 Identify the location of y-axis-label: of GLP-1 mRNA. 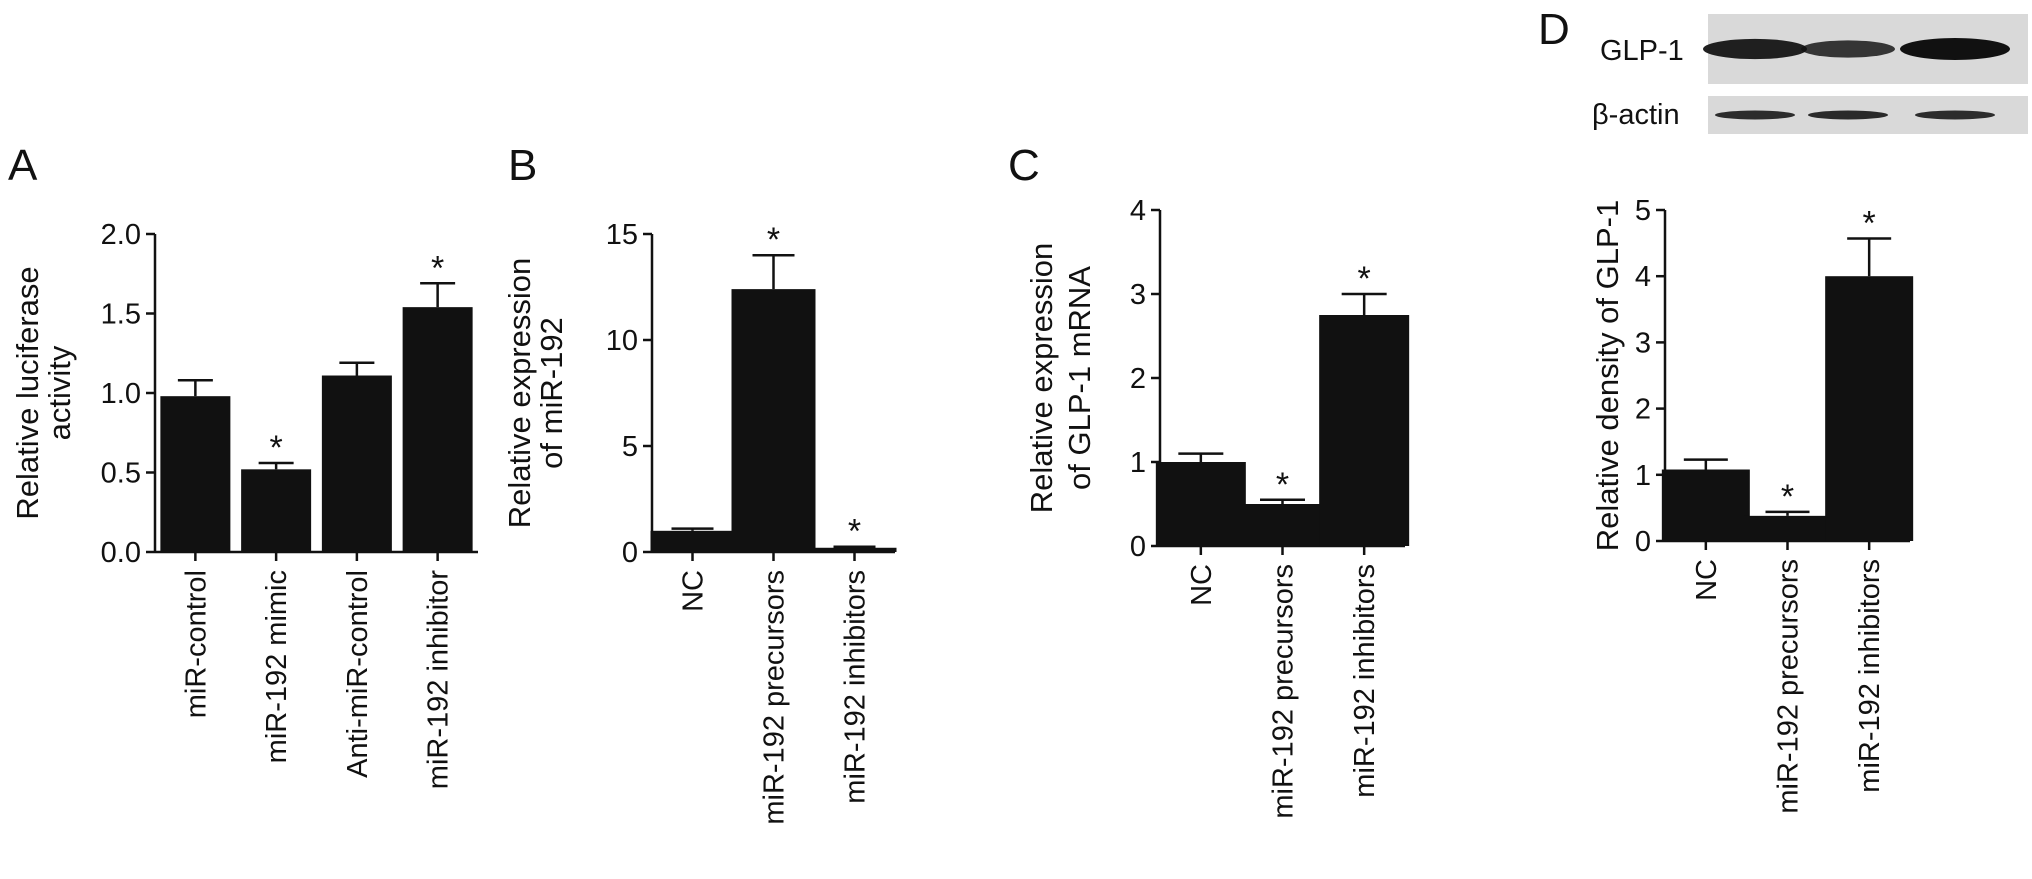
(1079, 378).